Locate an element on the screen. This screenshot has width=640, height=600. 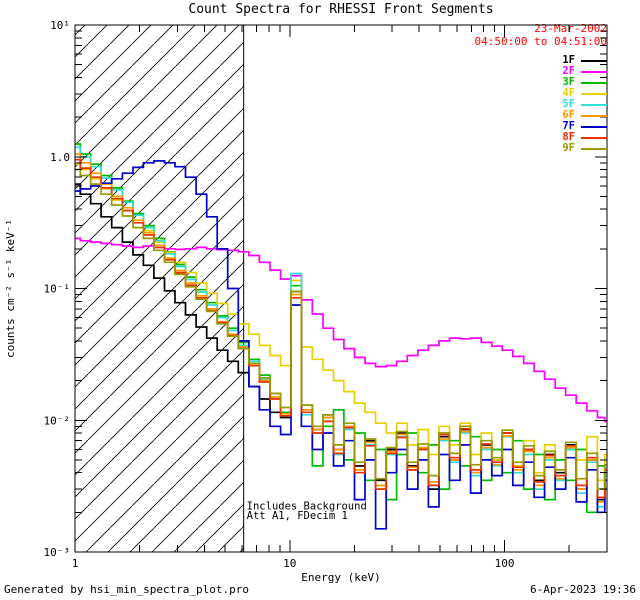
y-tick-label: 10¹ is located at coordinates (60, 25).